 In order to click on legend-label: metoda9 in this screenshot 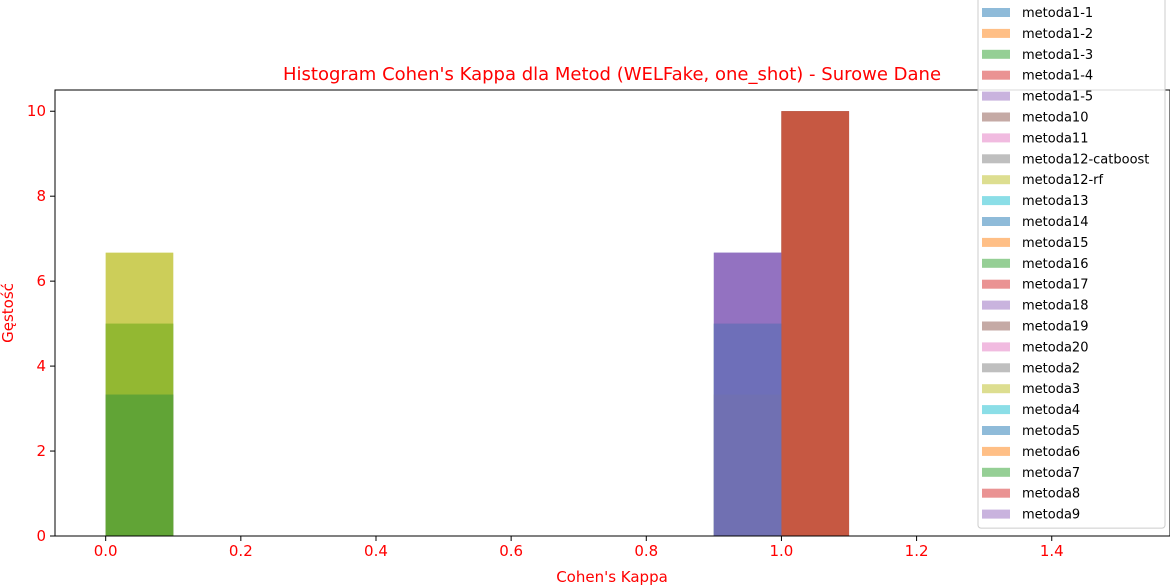, I will do `click(1051, 515)`.